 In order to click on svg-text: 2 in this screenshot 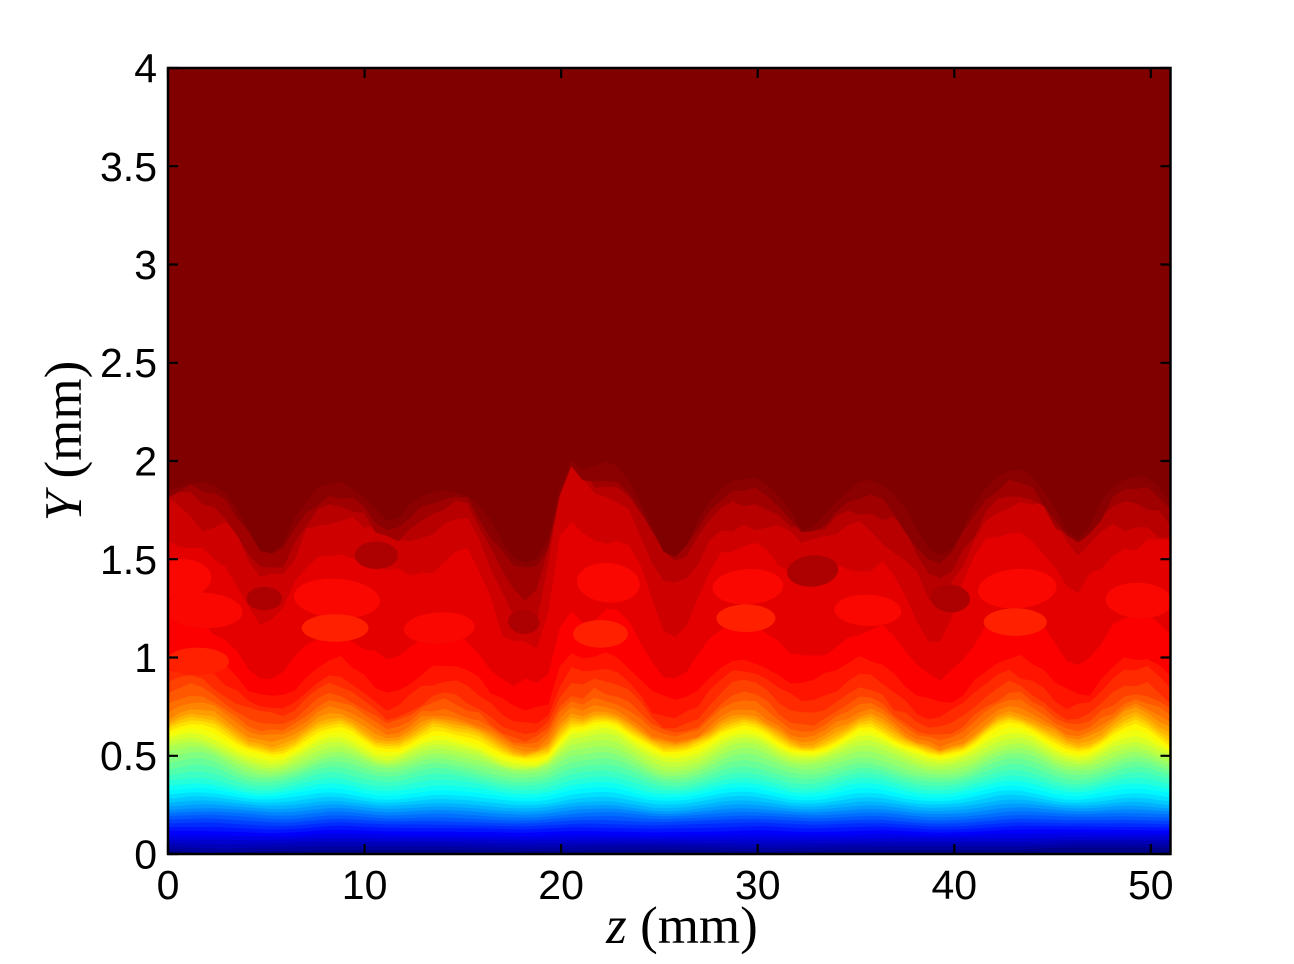, I will do `click(145, 462)`.